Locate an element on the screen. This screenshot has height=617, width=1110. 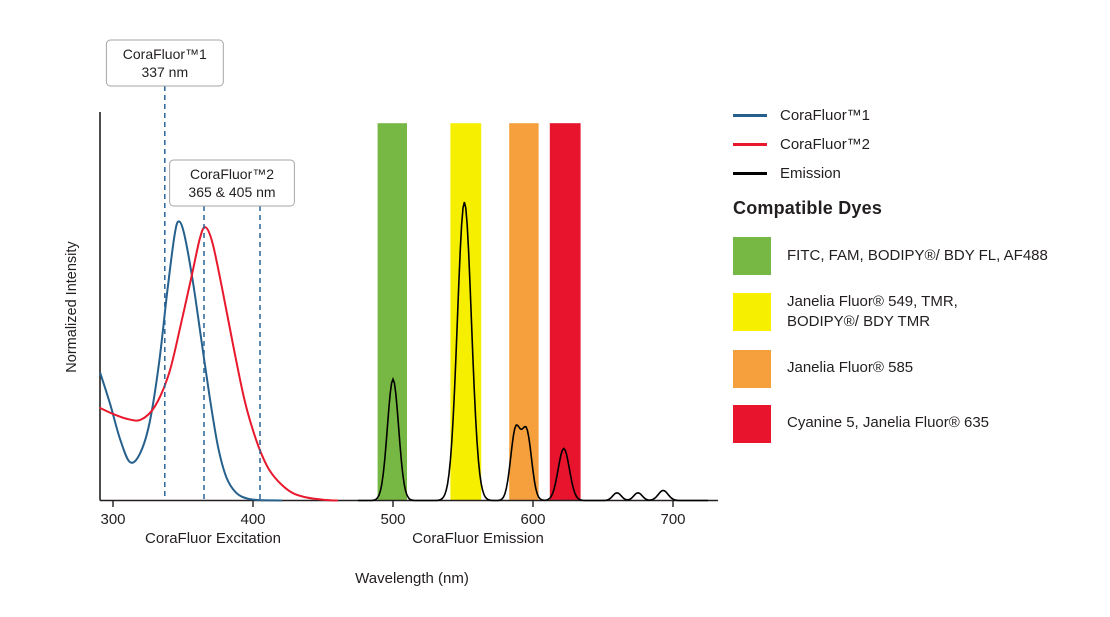
legend: CoraFluor™1 CoraFluor™2 Emission is located at coordinates (919, 144).